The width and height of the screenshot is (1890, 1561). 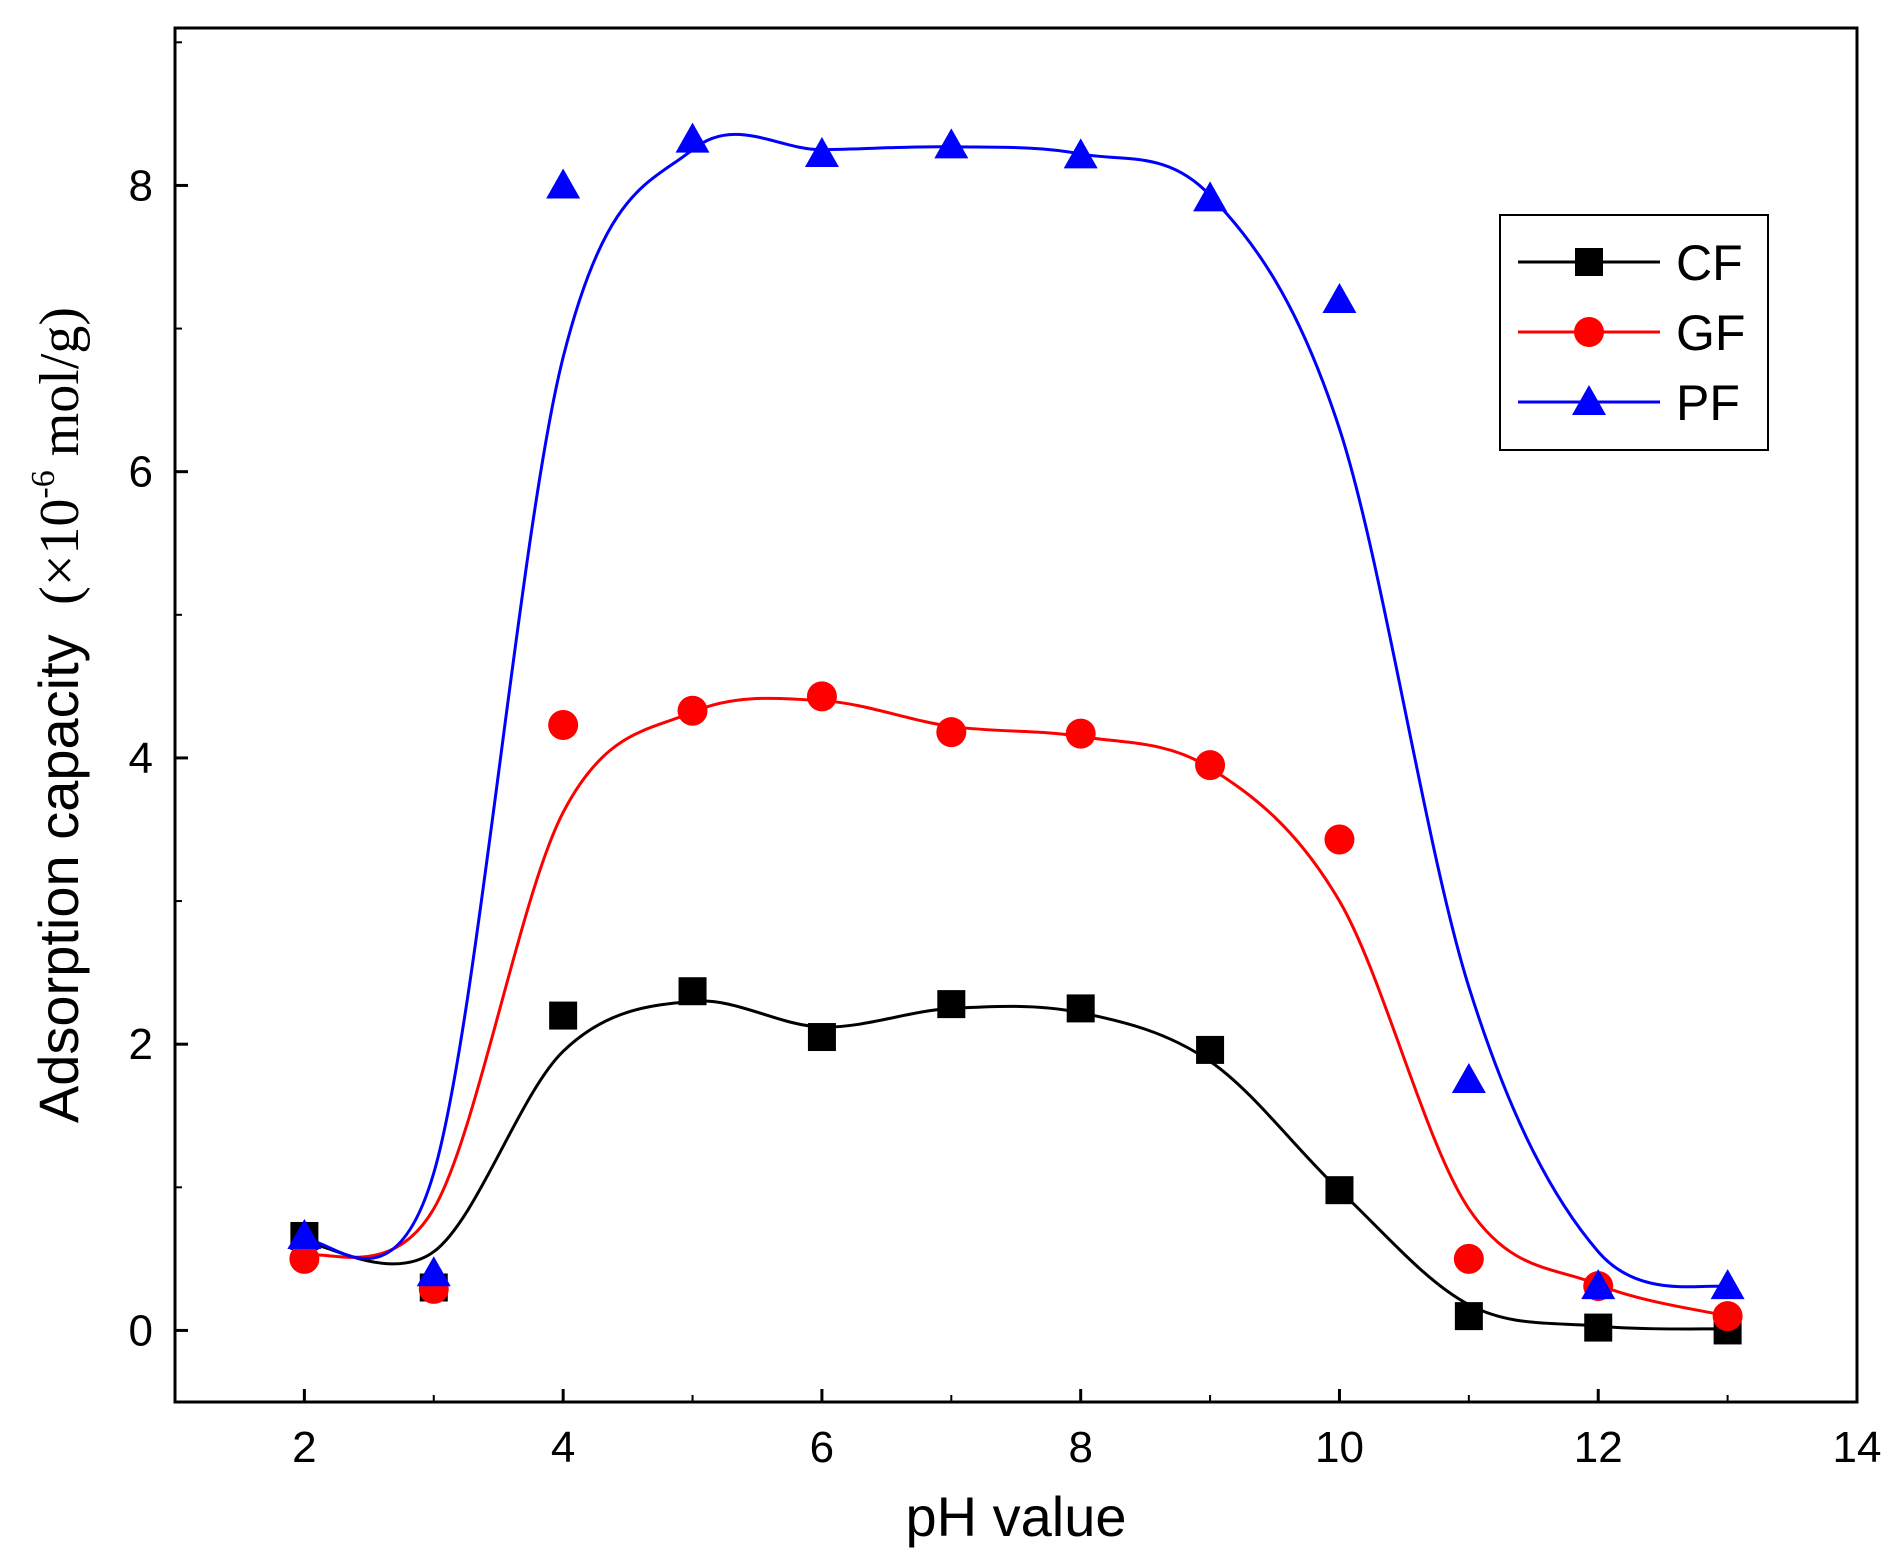 I want to click on x-tick-label: 14, so click(x=1857, y=1447).